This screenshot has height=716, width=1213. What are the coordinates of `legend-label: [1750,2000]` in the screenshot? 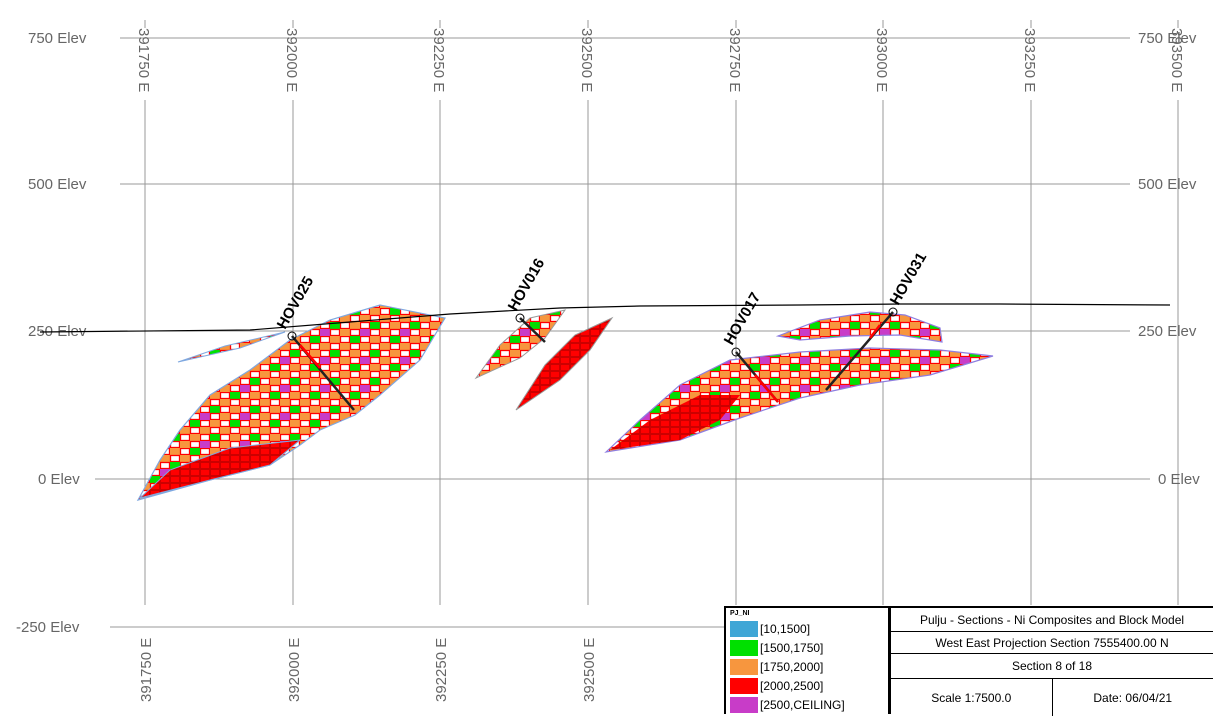 It's located at (791, 667).